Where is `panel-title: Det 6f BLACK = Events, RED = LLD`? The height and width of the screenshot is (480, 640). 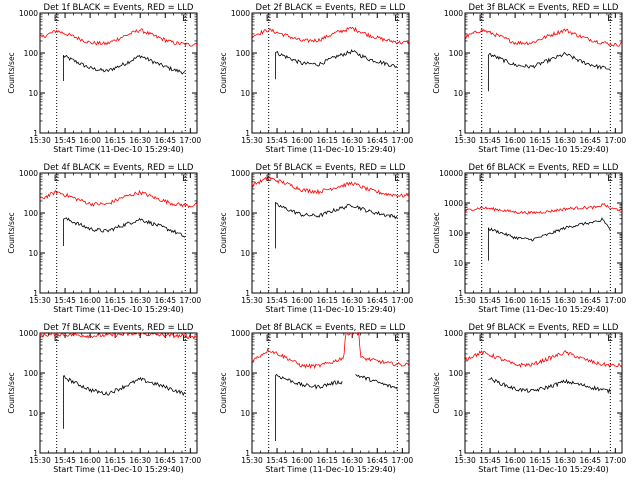 panel-title: Det 6f BLACK = Events, RED = LLD is located at coordinates (544, 168).